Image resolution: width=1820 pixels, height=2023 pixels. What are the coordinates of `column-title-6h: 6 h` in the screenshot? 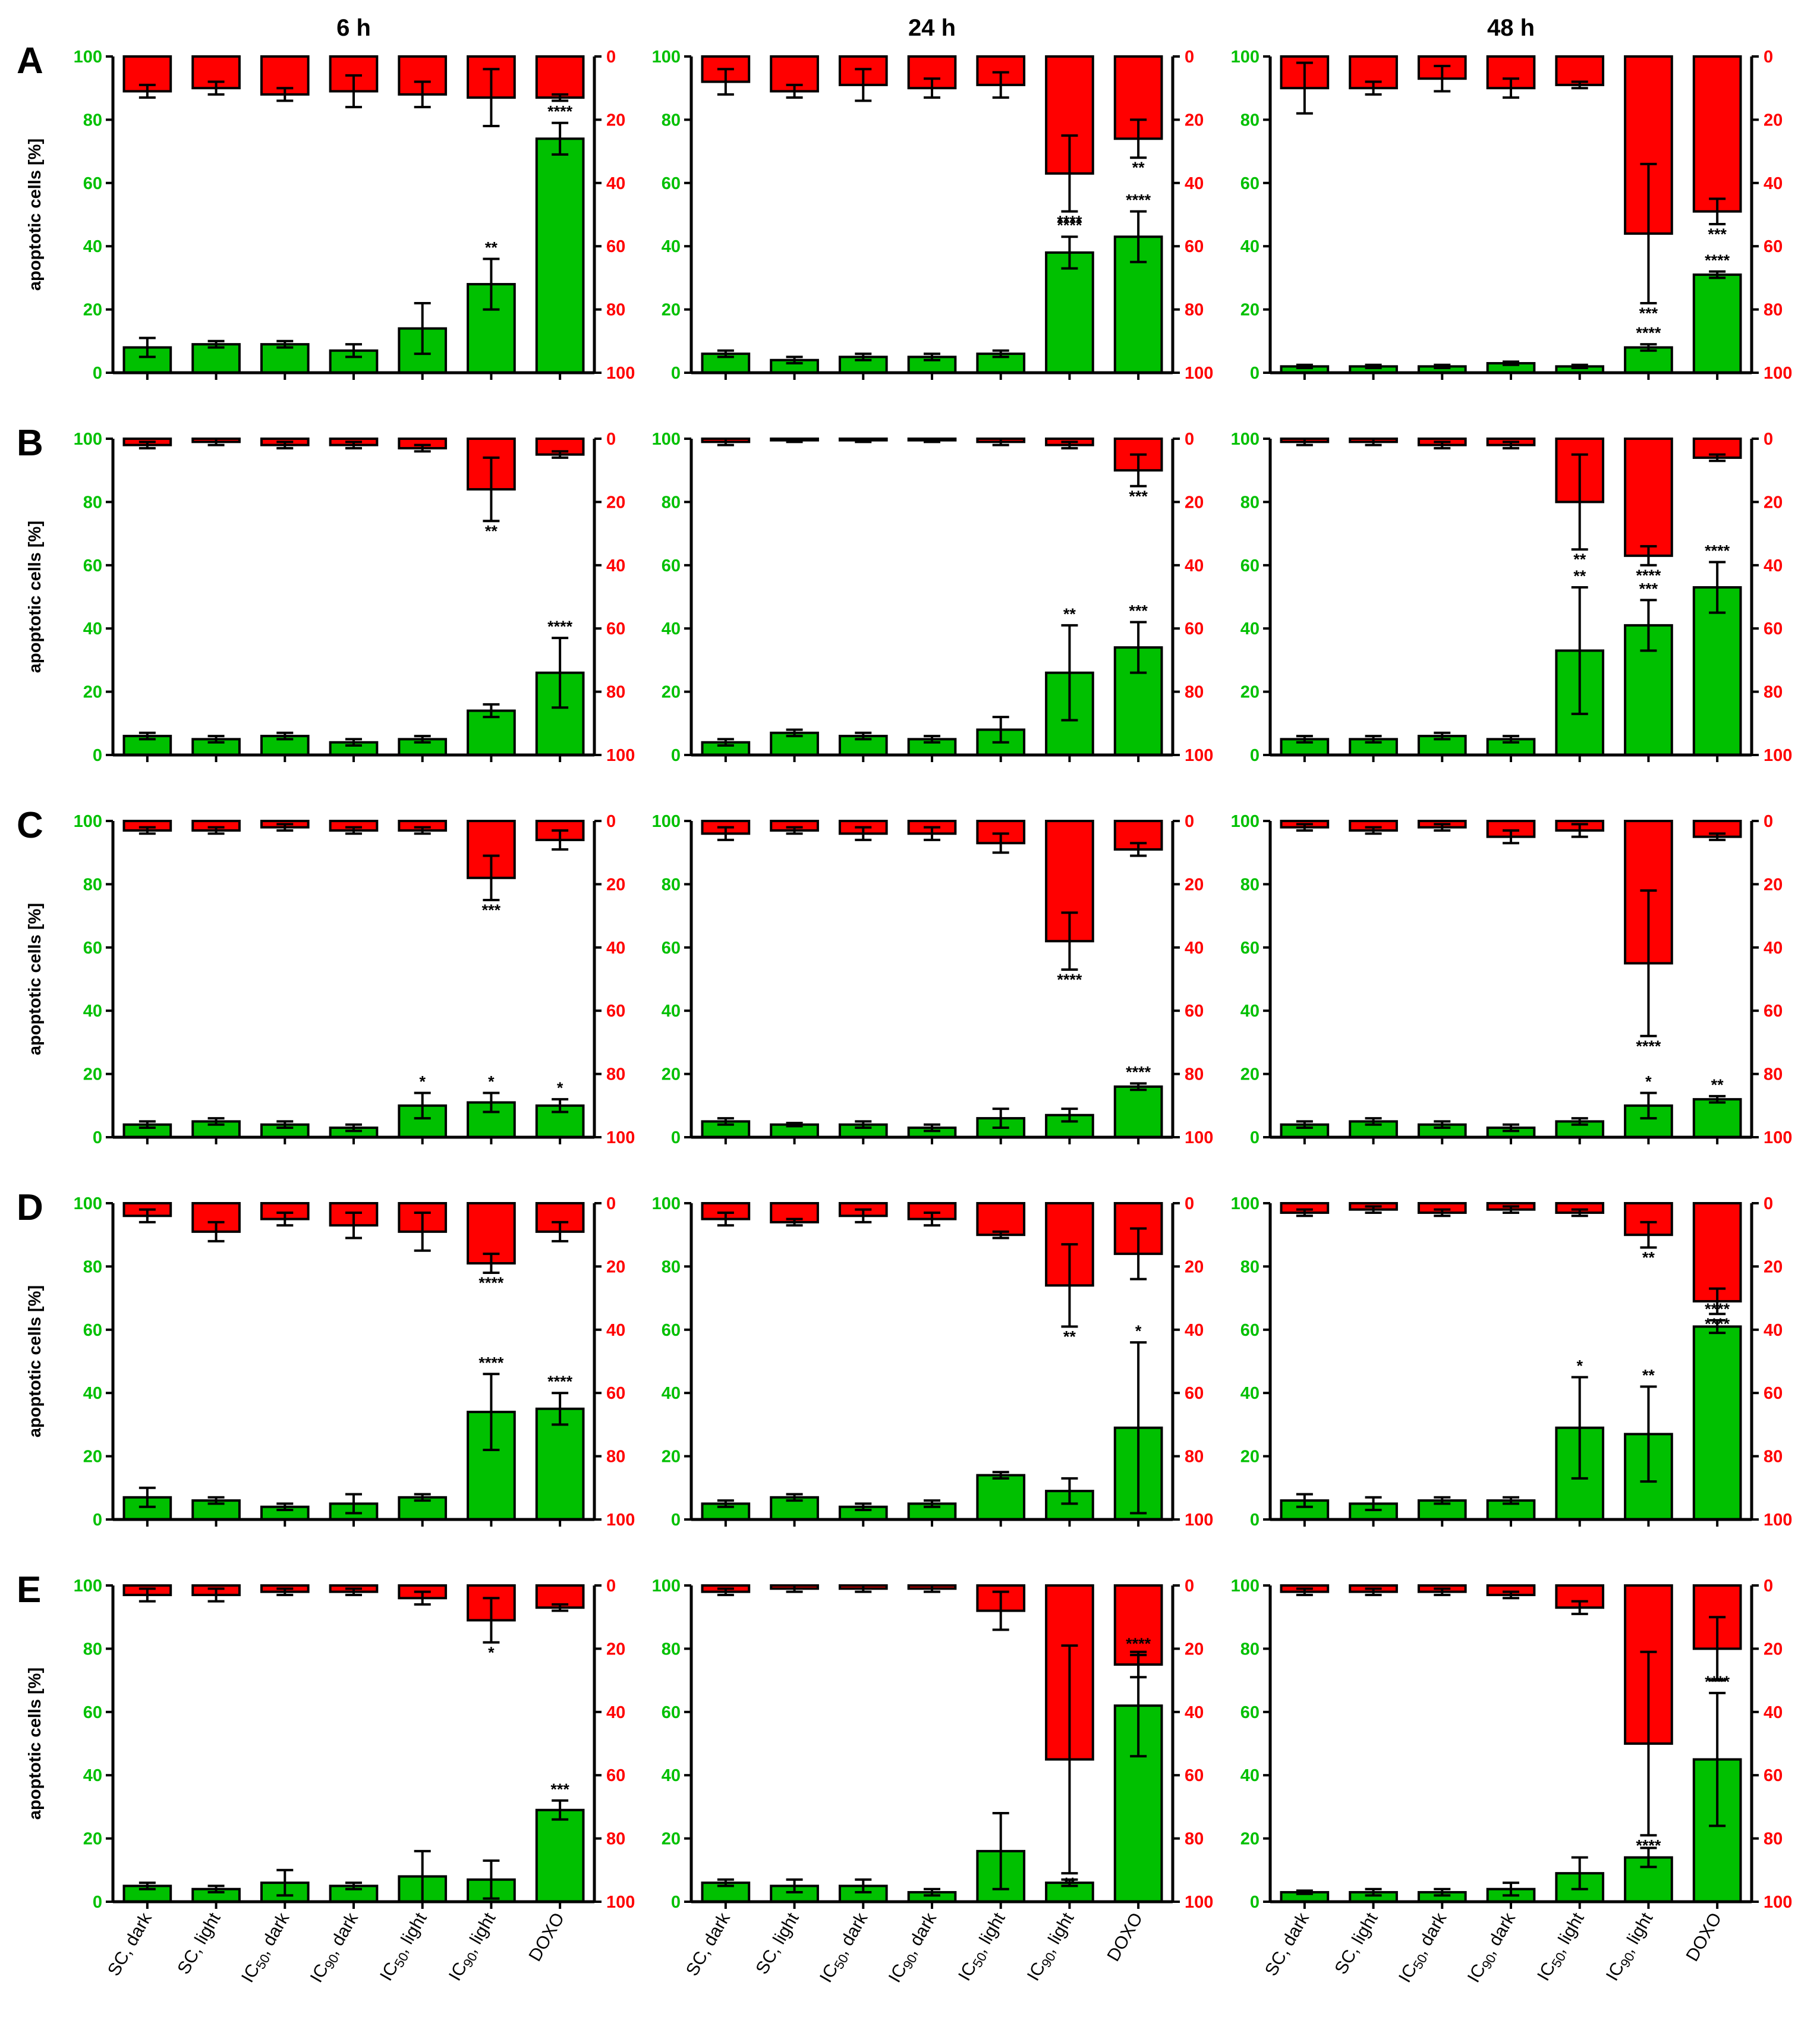 It's located at (353, 28).